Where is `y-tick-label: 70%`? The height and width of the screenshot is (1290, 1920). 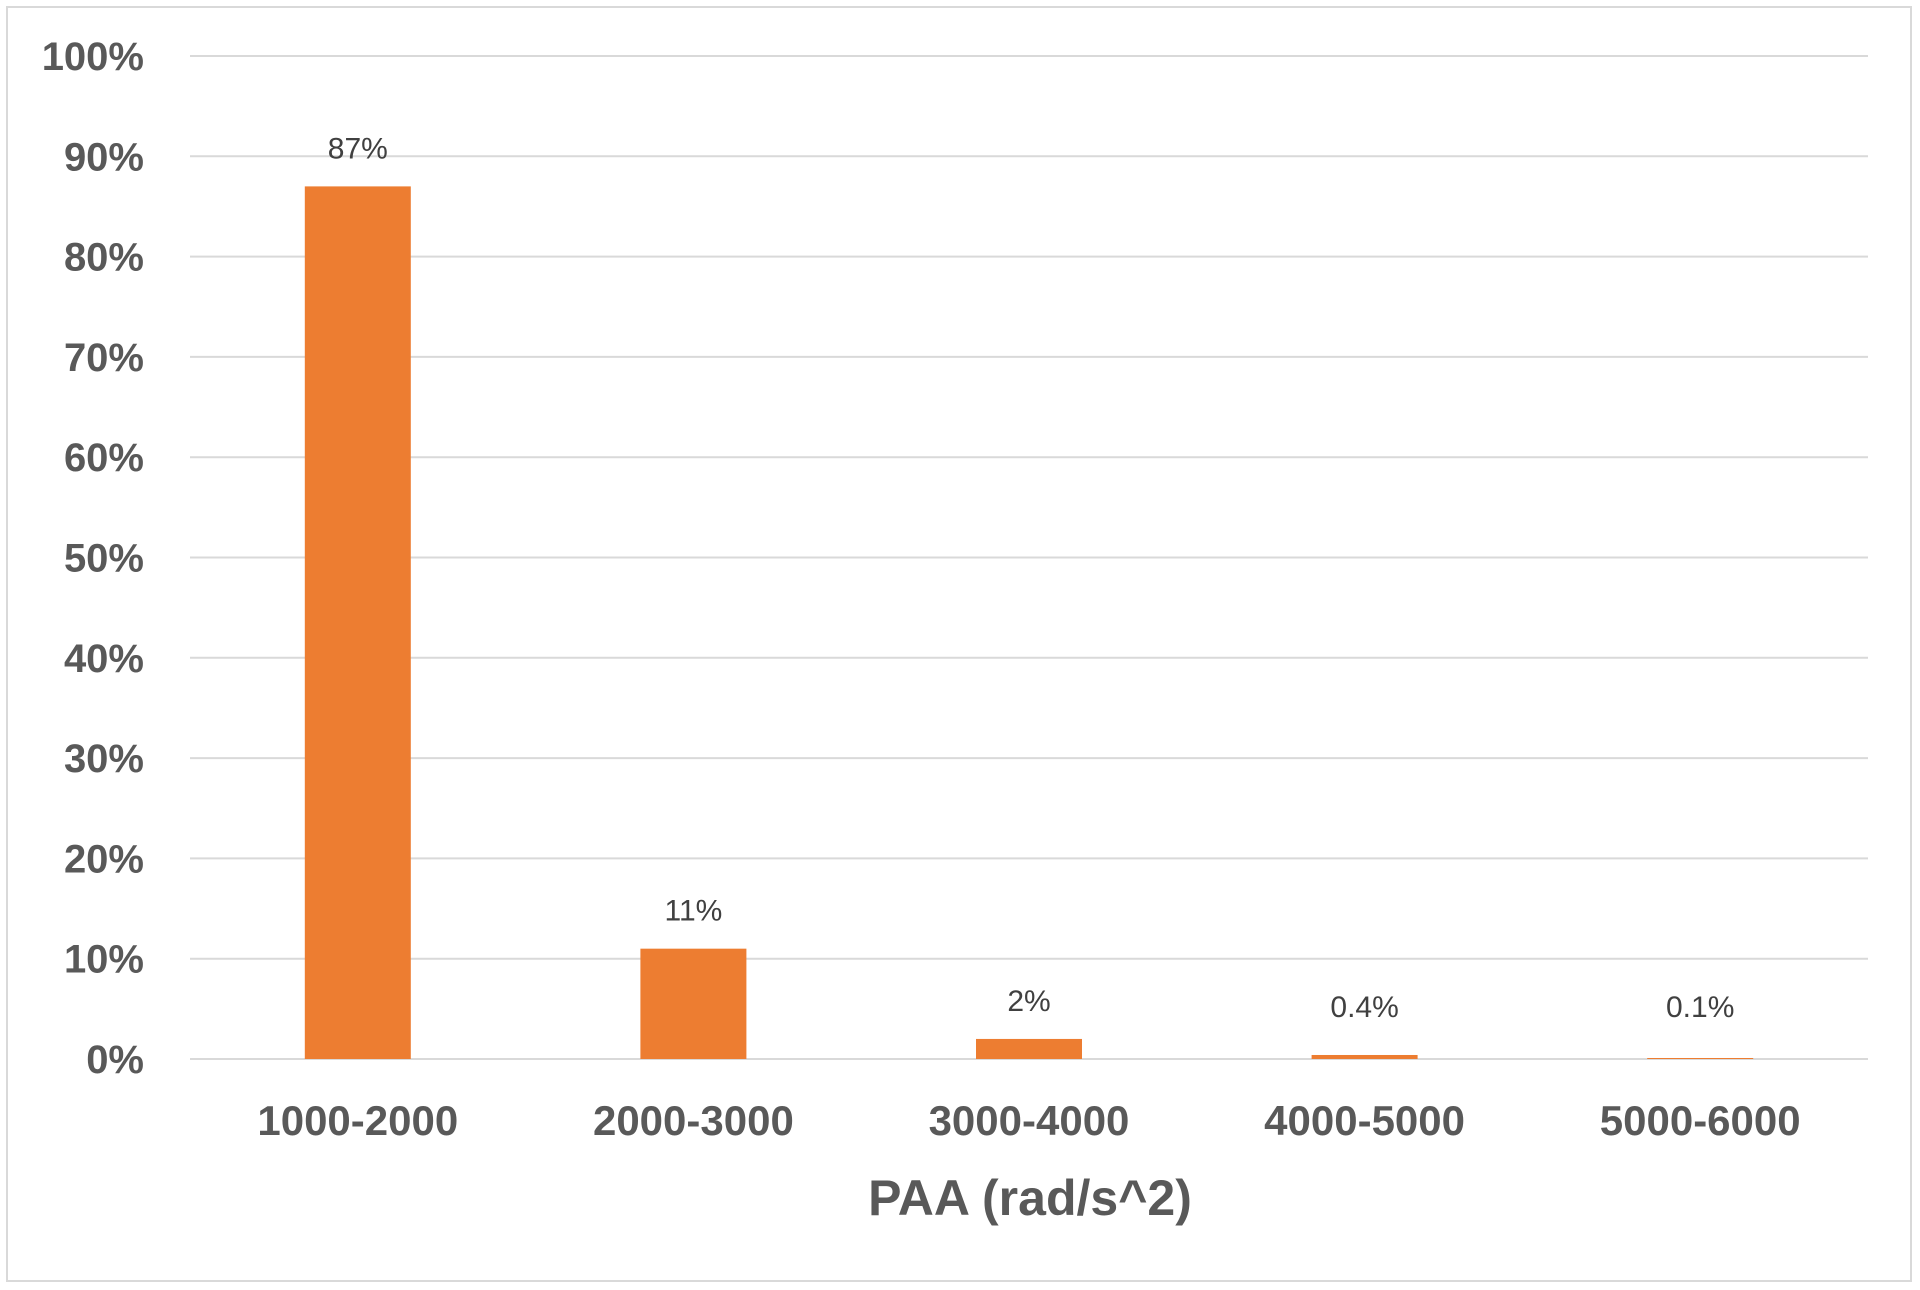
y-tick-label: 70% is located at coordinates (104, 358).